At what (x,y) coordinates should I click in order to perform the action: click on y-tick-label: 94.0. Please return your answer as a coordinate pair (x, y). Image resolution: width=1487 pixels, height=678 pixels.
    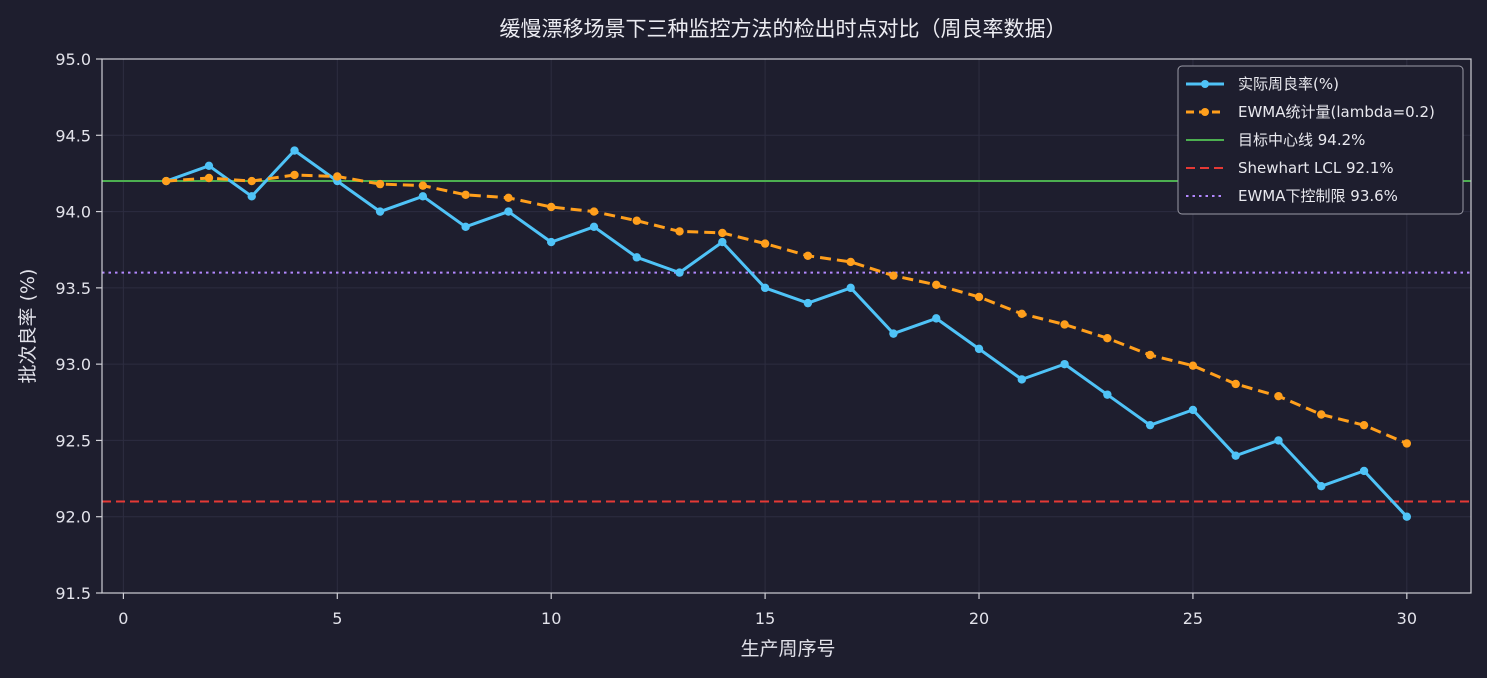
    Looking at the image, I should click on (73, 212).